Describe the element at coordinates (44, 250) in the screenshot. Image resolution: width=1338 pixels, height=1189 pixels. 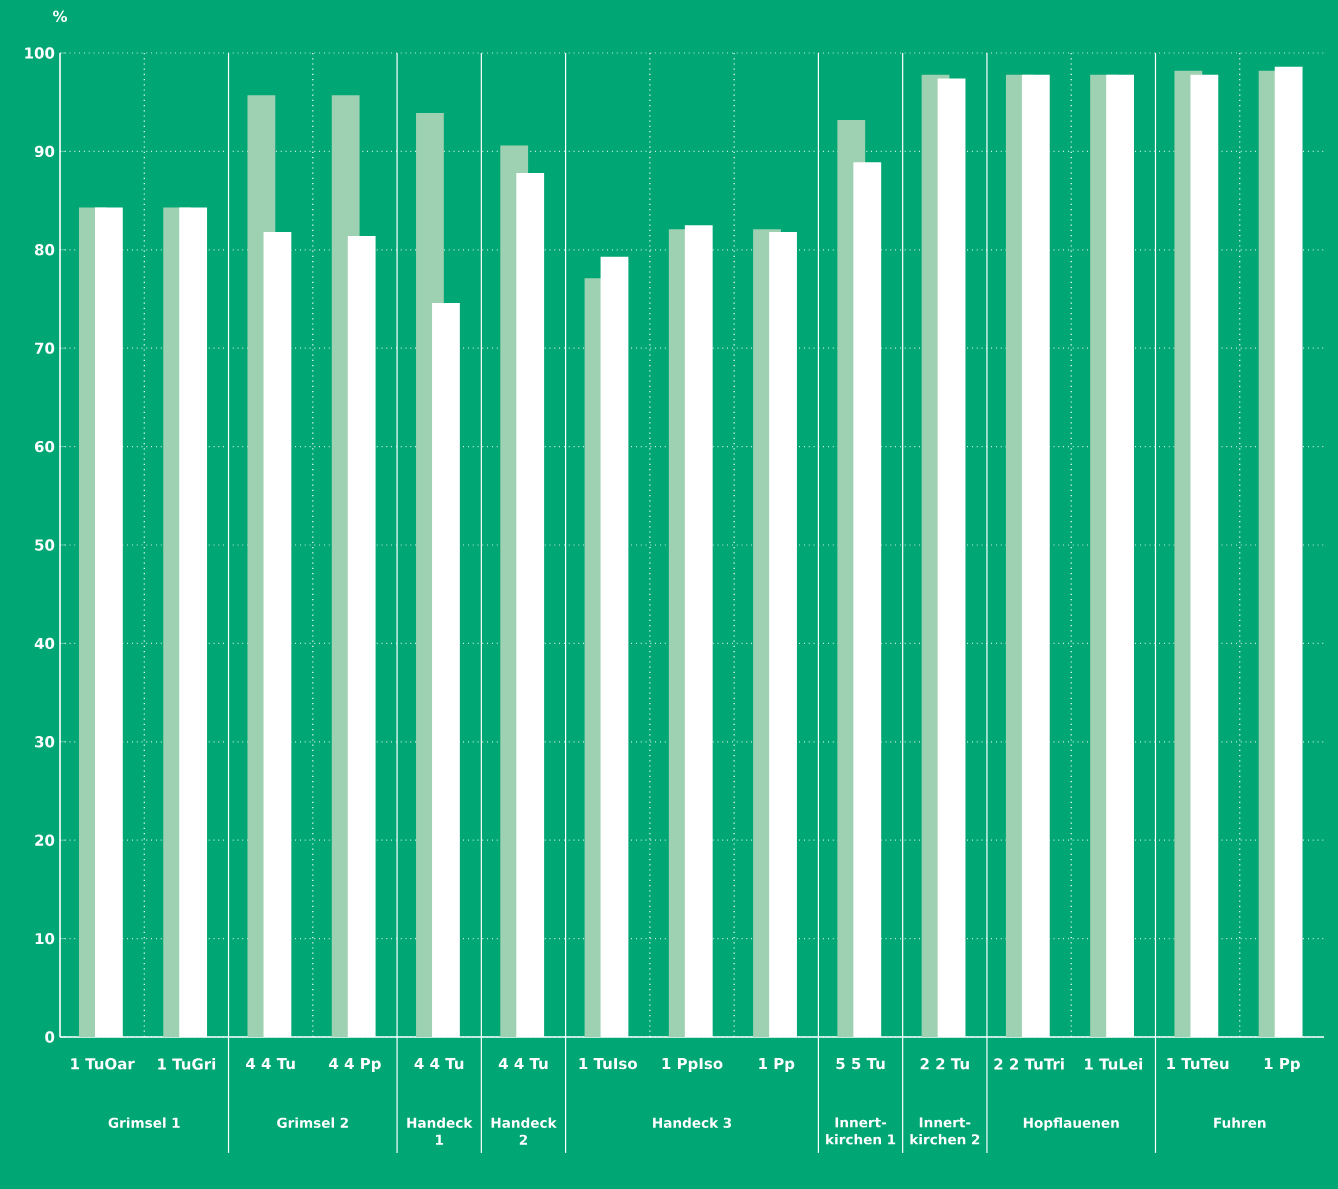
I see `y-tick-label: 80` at that location.